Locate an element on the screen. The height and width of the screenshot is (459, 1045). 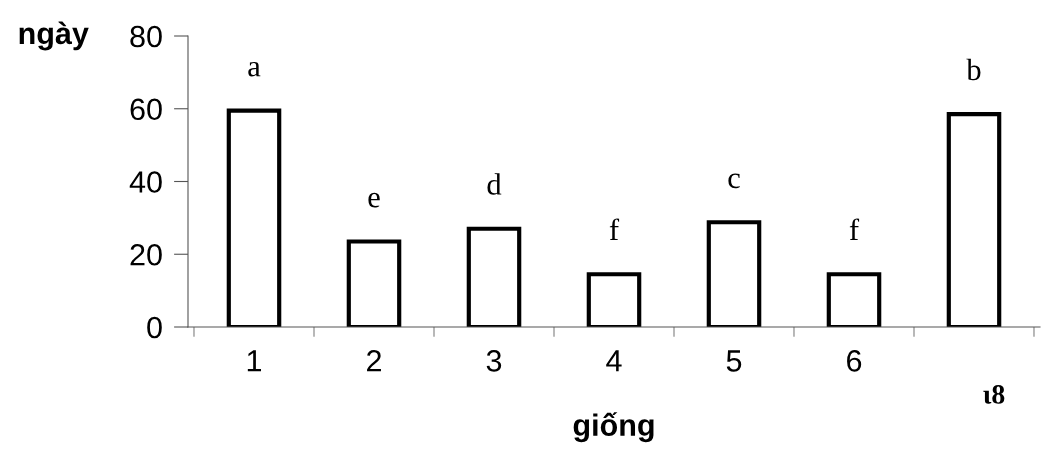
annotation: a is located at coordinates (254, 69).